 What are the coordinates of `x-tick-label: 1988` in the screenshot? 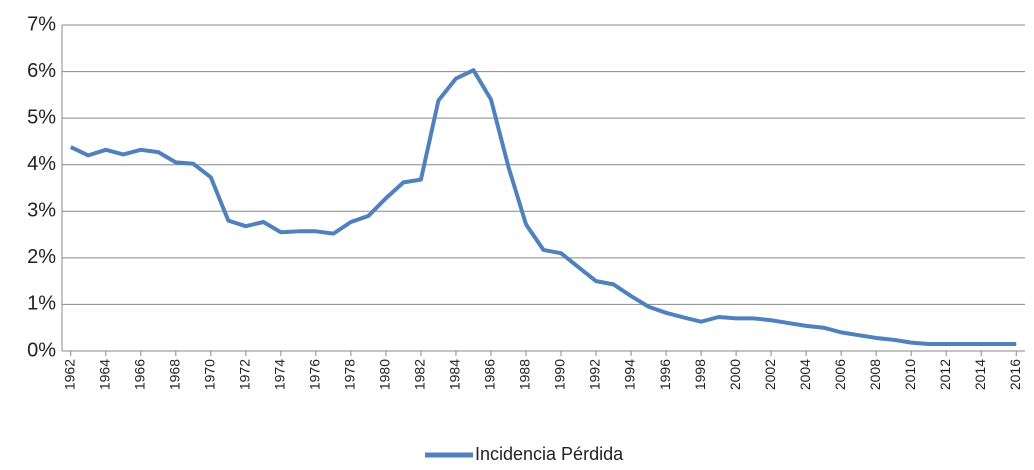 It's located at (525, 374).